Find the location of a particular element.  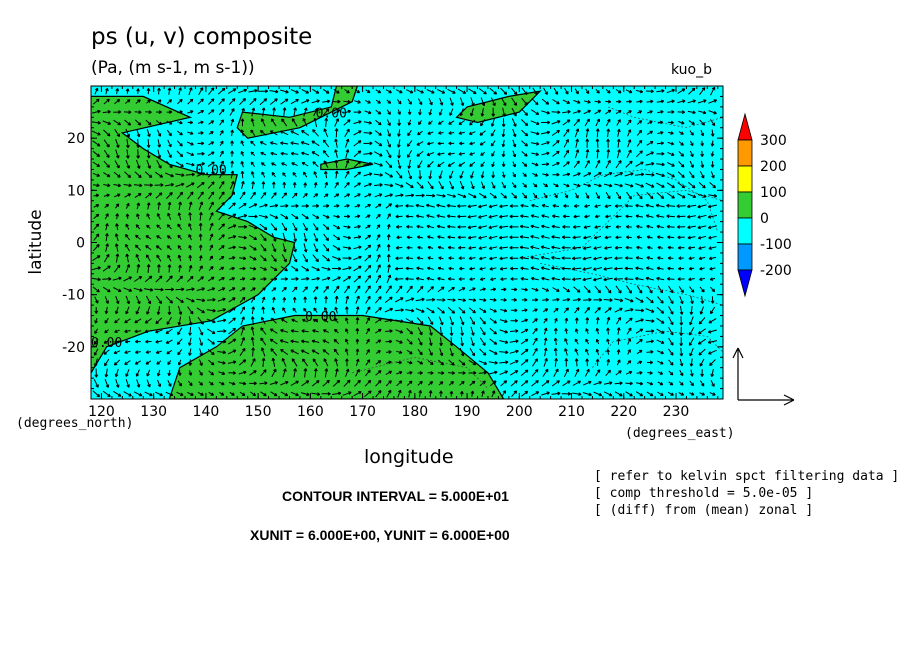

y-axis-label: latitude is located at coordinates (36, 242).